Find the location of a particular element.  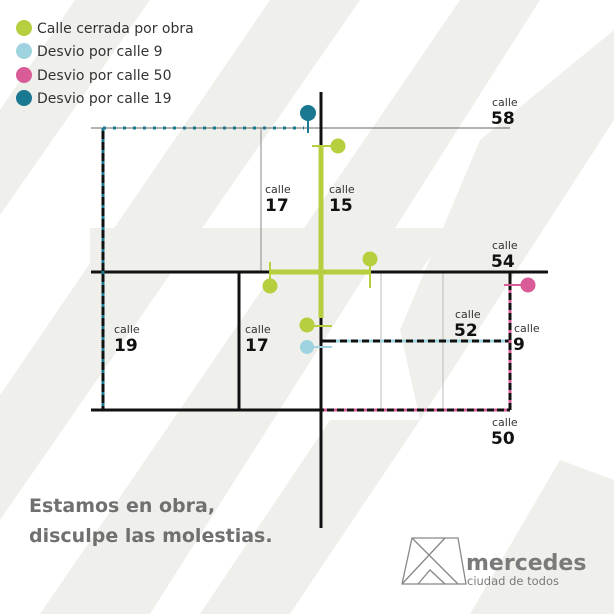

label-52-prefix: calle is located at coordinates (468, 314).